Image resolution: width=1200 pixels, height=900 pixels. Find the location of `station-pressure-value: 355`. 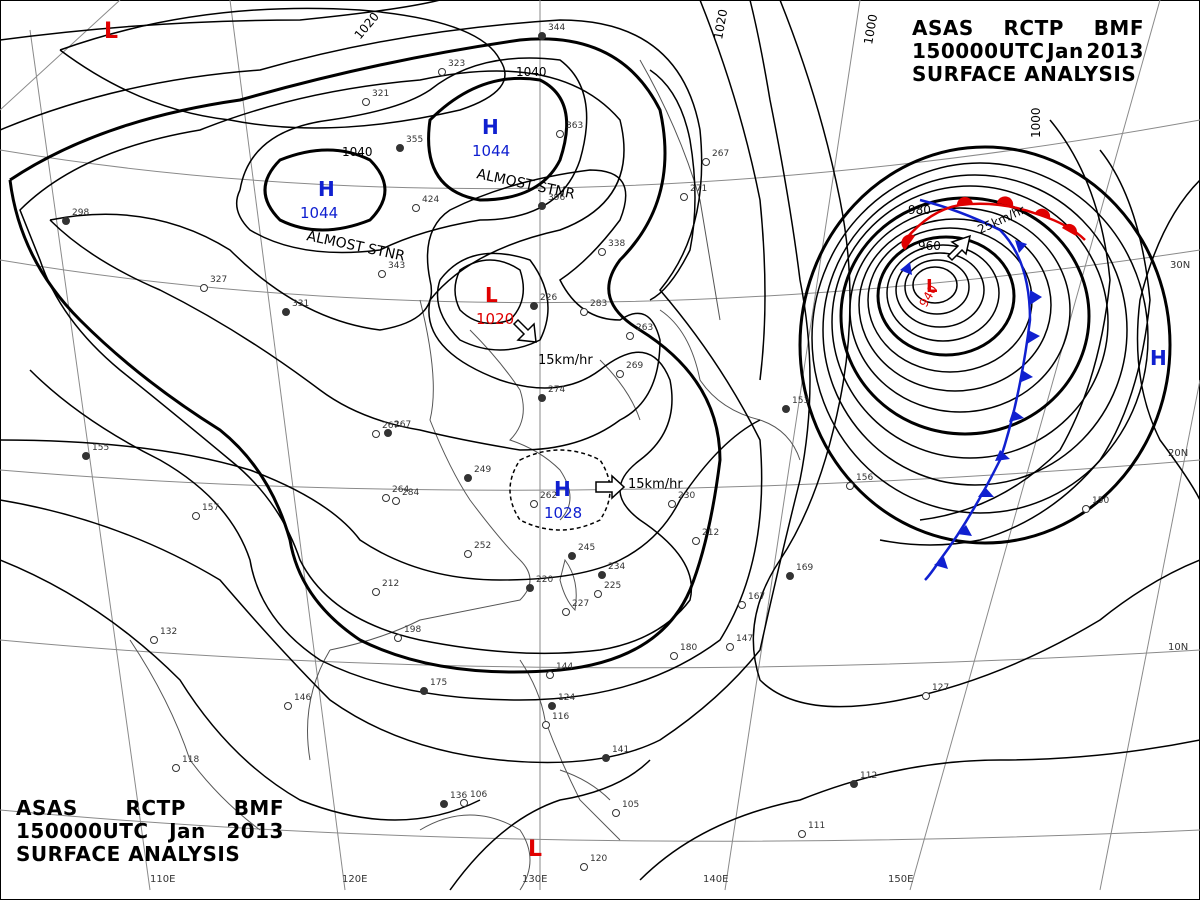

station-pressure-value: 355 is located at coordinates (414, 140).